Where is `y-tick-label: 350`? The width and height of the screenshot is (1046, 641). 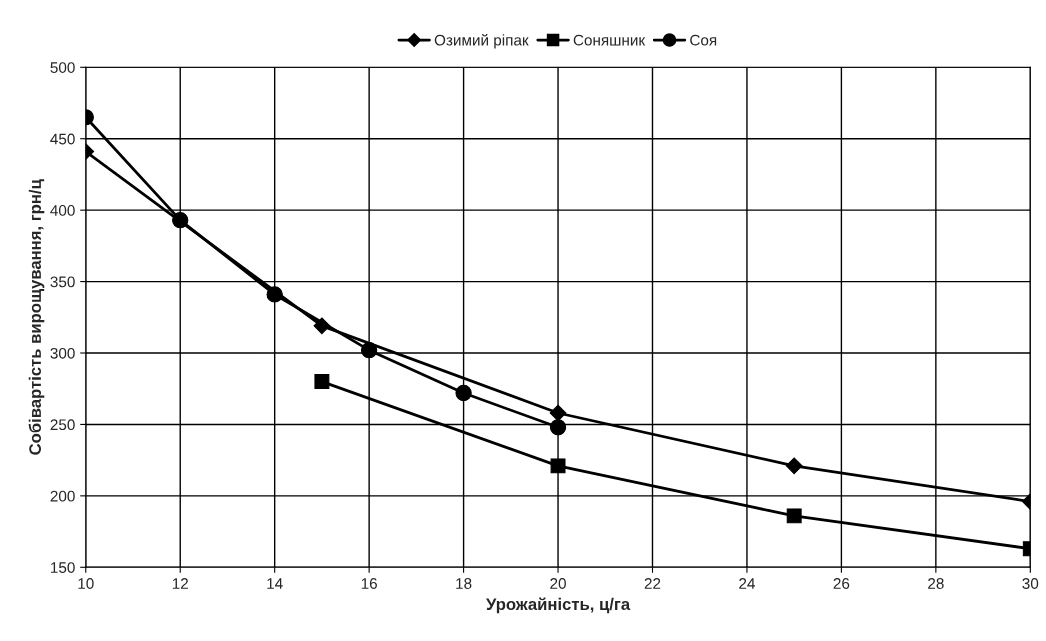
y-tick-label: 350 is located at coordinates (62, 282).